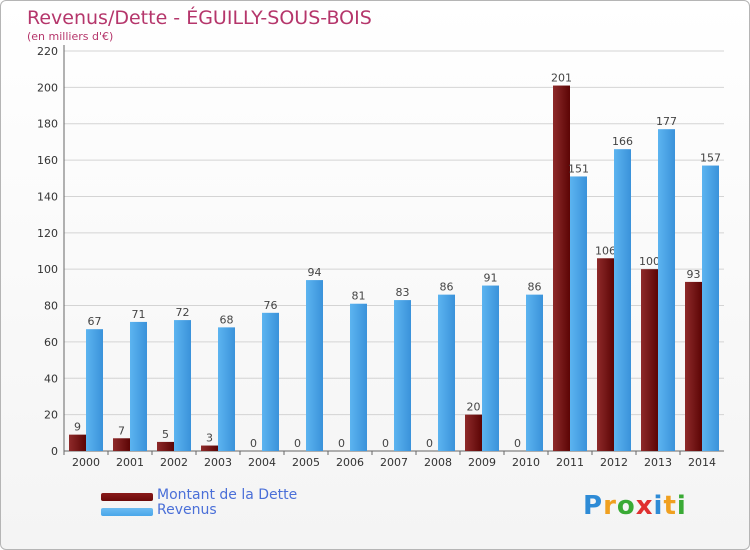 This screenshot has height=550, width=750. What do you see at coordinates (605, 250) in the screenshot?
I see `data-label-dette: 106` at bounding box center [605, 250].